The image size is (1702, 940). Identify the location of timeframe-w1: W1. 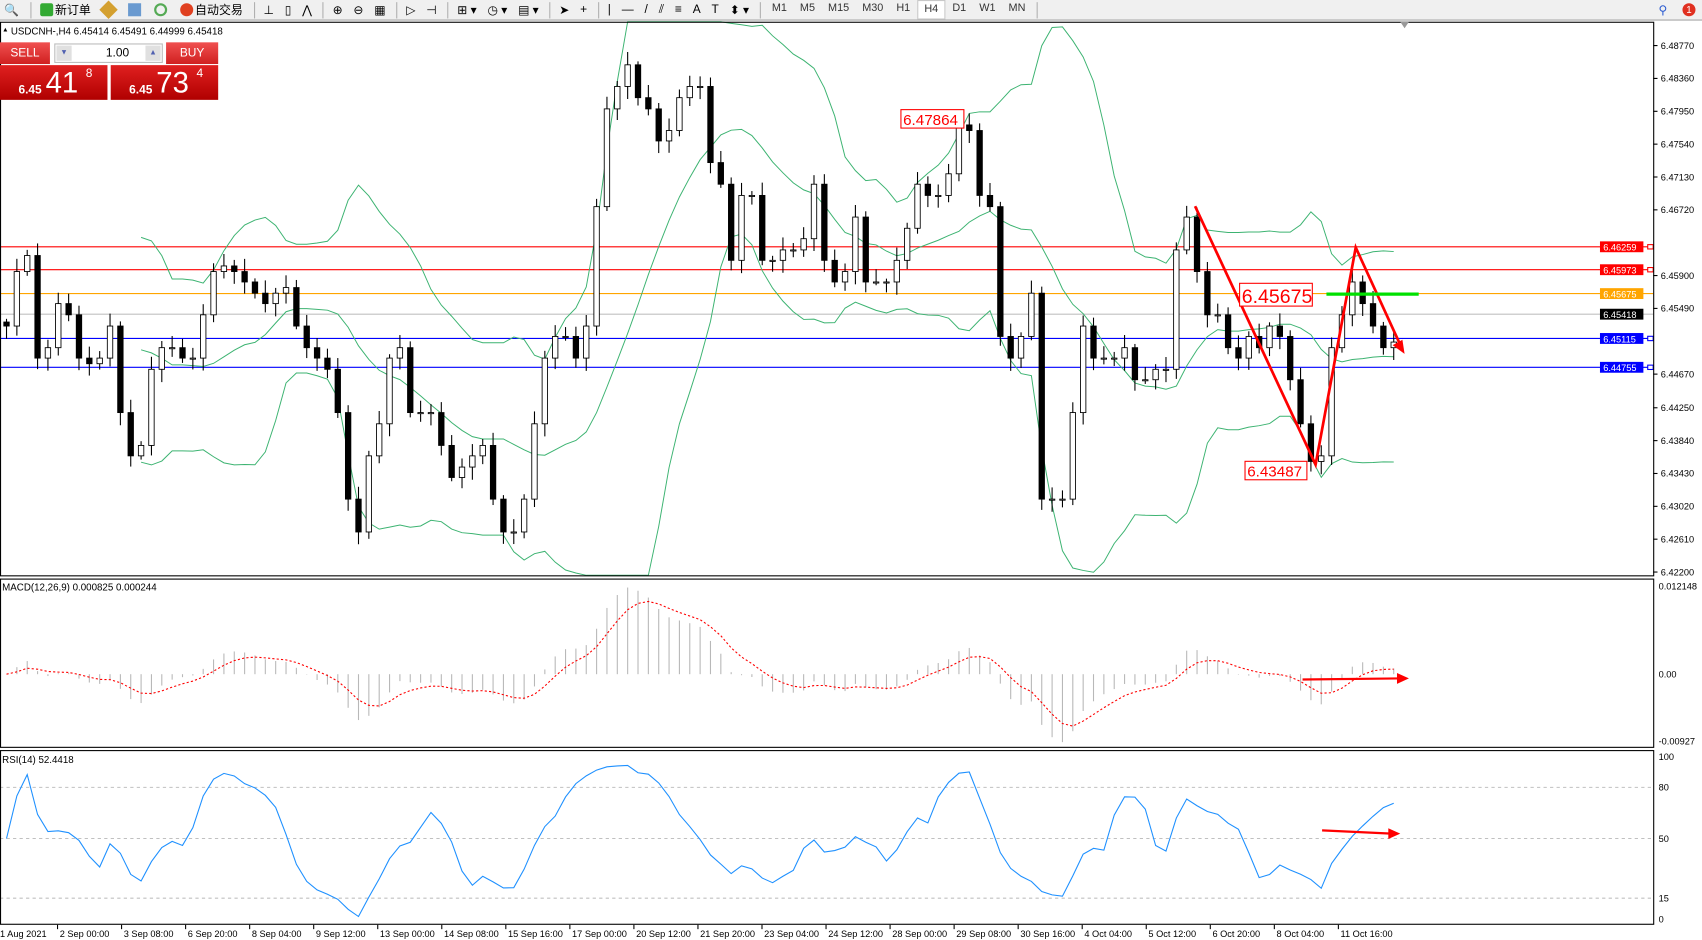
(987, 8).